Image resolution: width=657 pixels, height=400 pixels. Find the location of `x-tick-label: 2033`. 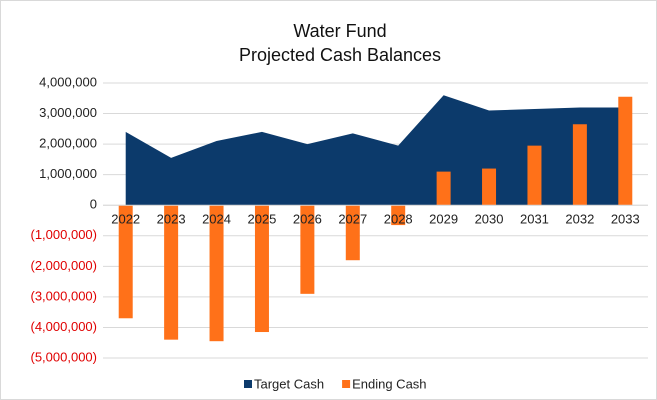

x-tick-label: 2033 is located at coordinates (625, 219).